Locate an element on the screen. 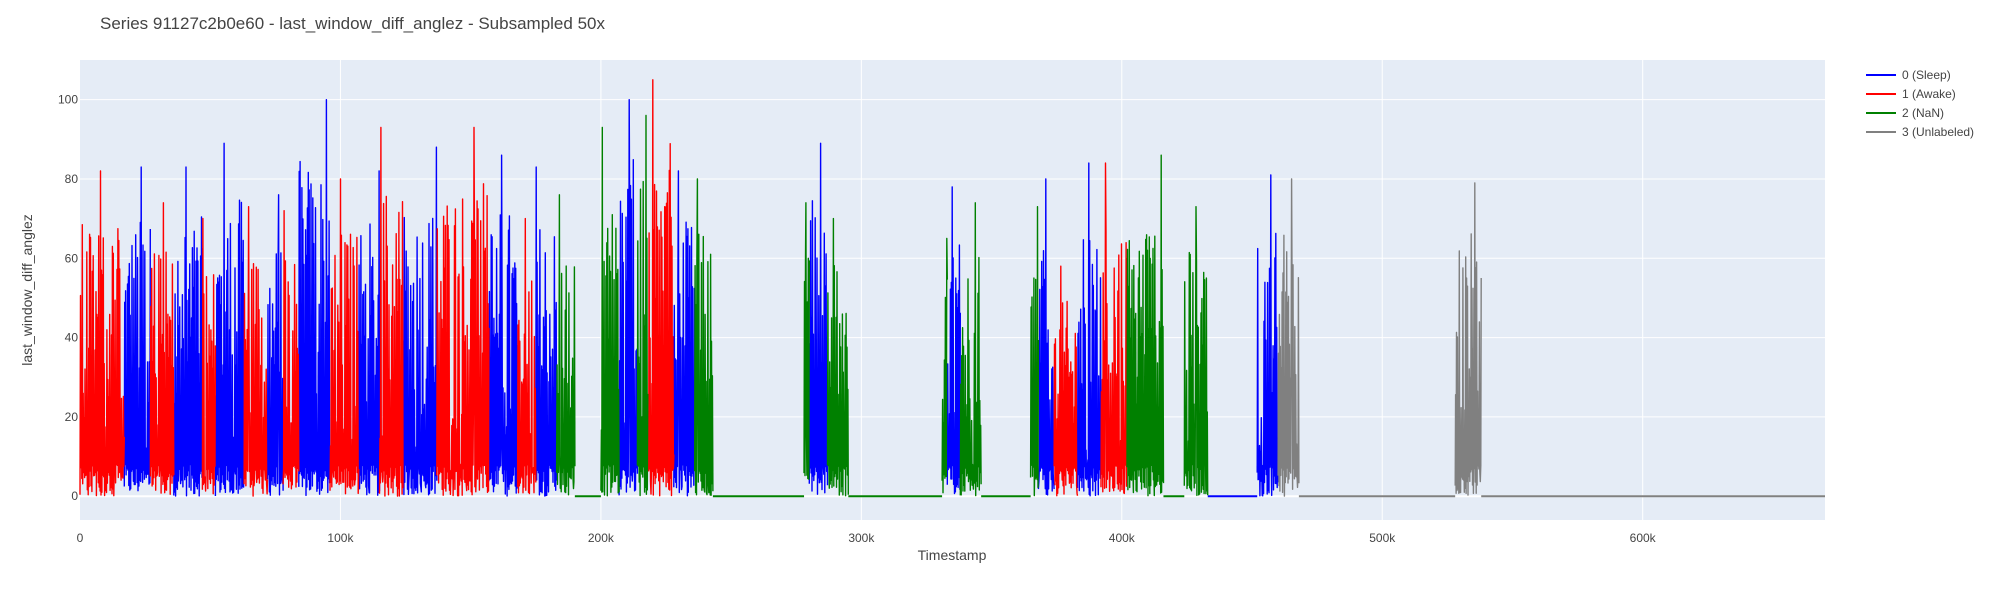 The height and width of the screenshot is (600, 2000). legend-label: 1 (Awake) is located at coordinates (1929, 94).